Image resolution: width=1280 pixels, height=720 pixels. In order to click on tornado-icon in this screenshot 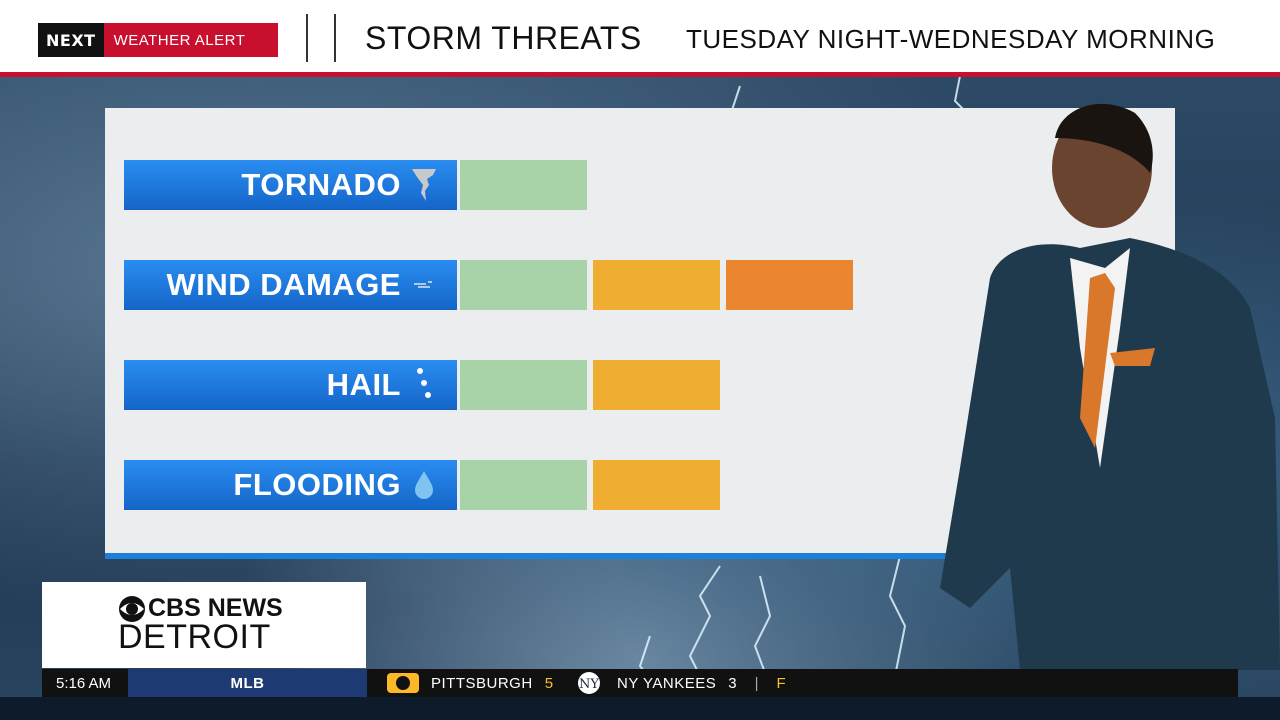, I will do `click(424, 185)`.